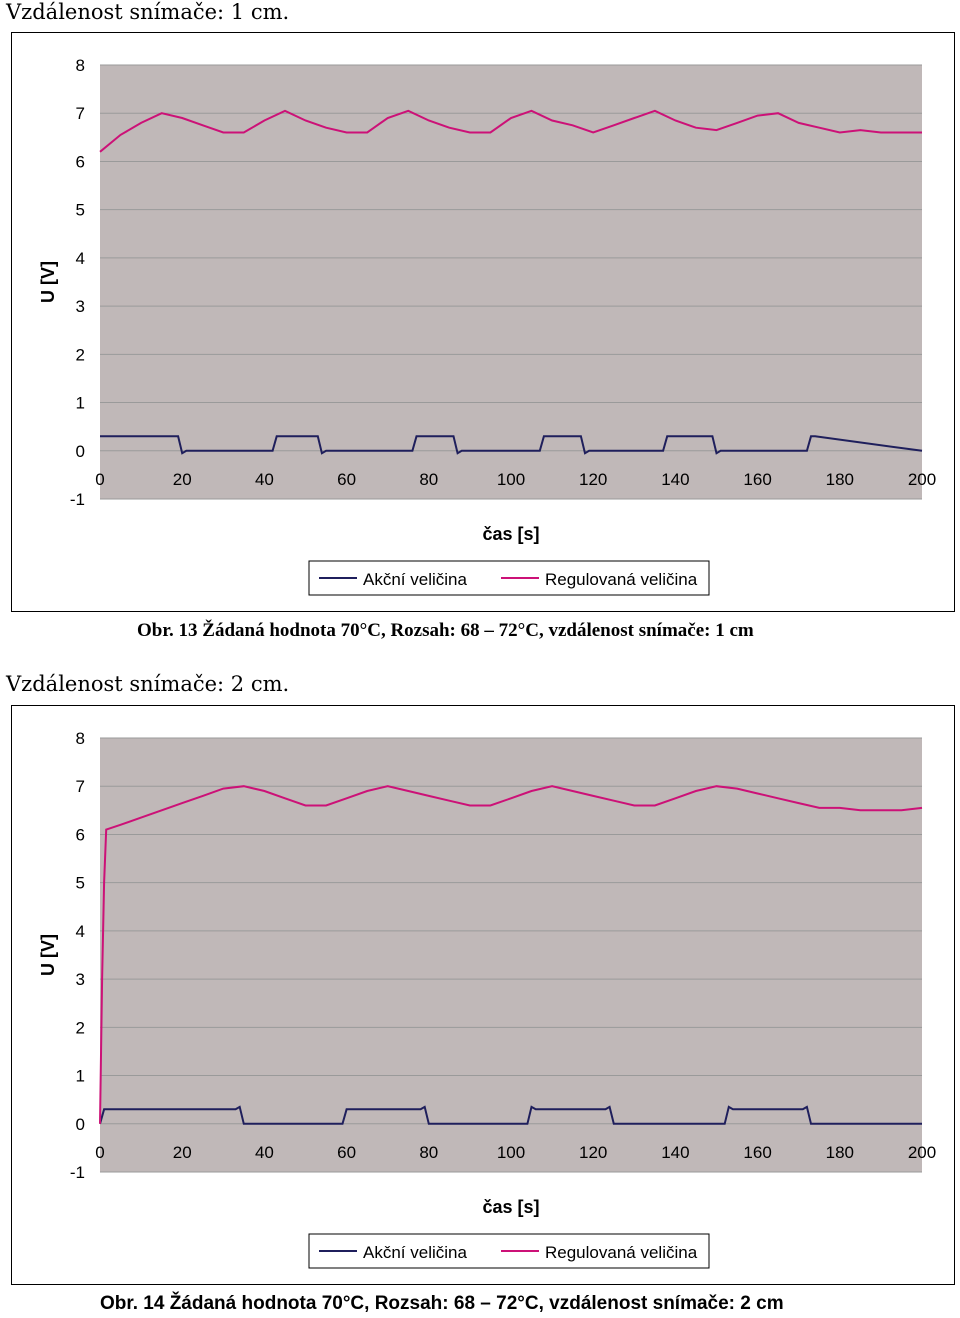 Image resolution: width=960 pixels, height=1318 pixels. Describe the element at coordinates (148, 684) in the screenshot. I see `chart2-heading: Vzdálenost snímače: 2 cm.` at that location.